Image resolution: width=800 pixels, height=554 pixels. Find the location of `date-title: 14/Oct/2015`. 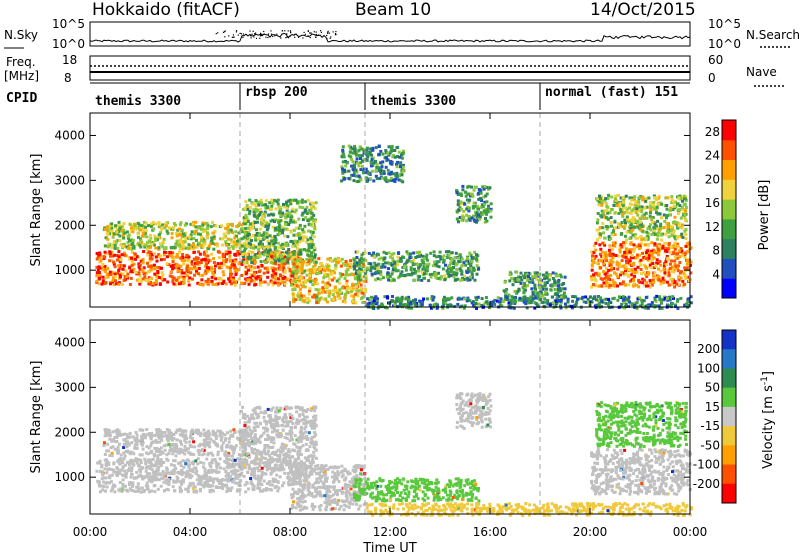

date-title: 14/Oct/2015 is located at coordinates (643, 10).